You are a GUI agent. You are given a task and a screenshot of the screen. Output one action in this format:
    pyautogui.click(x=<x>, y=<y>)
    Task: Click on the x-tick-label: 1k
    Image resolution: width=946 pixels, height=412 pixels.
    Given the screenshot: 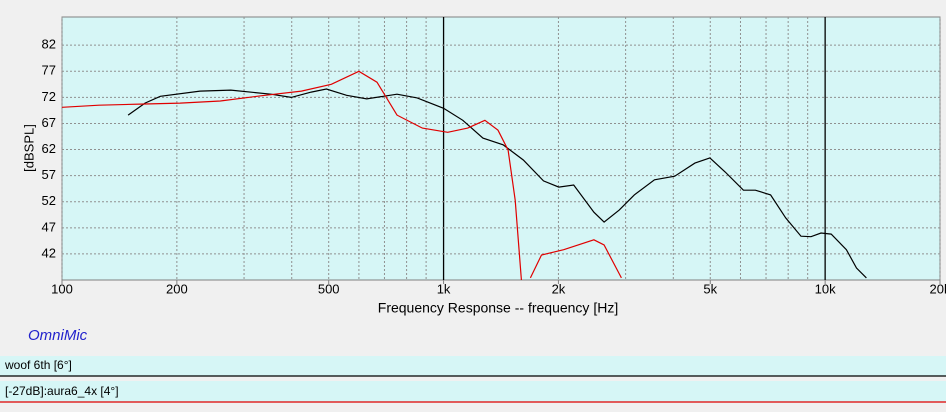 What is the action you would take?
    pyautogui.click(x=444, y=288)
    